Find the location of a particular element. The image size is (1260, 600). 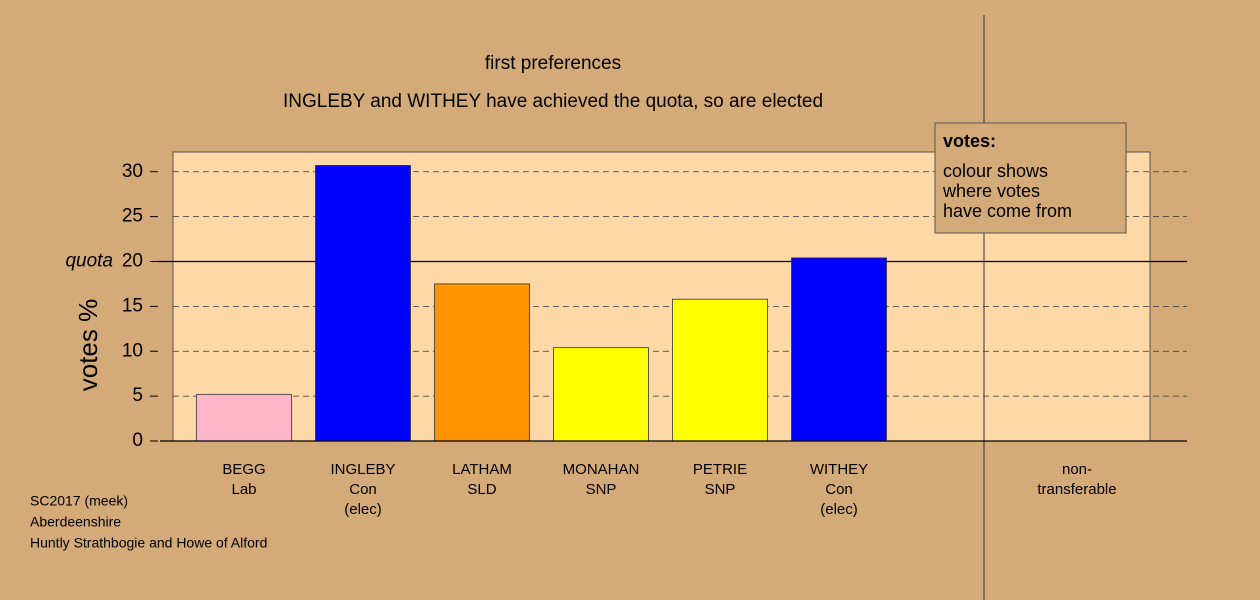

legend-title: votes: is located at coordinates (969, 141).